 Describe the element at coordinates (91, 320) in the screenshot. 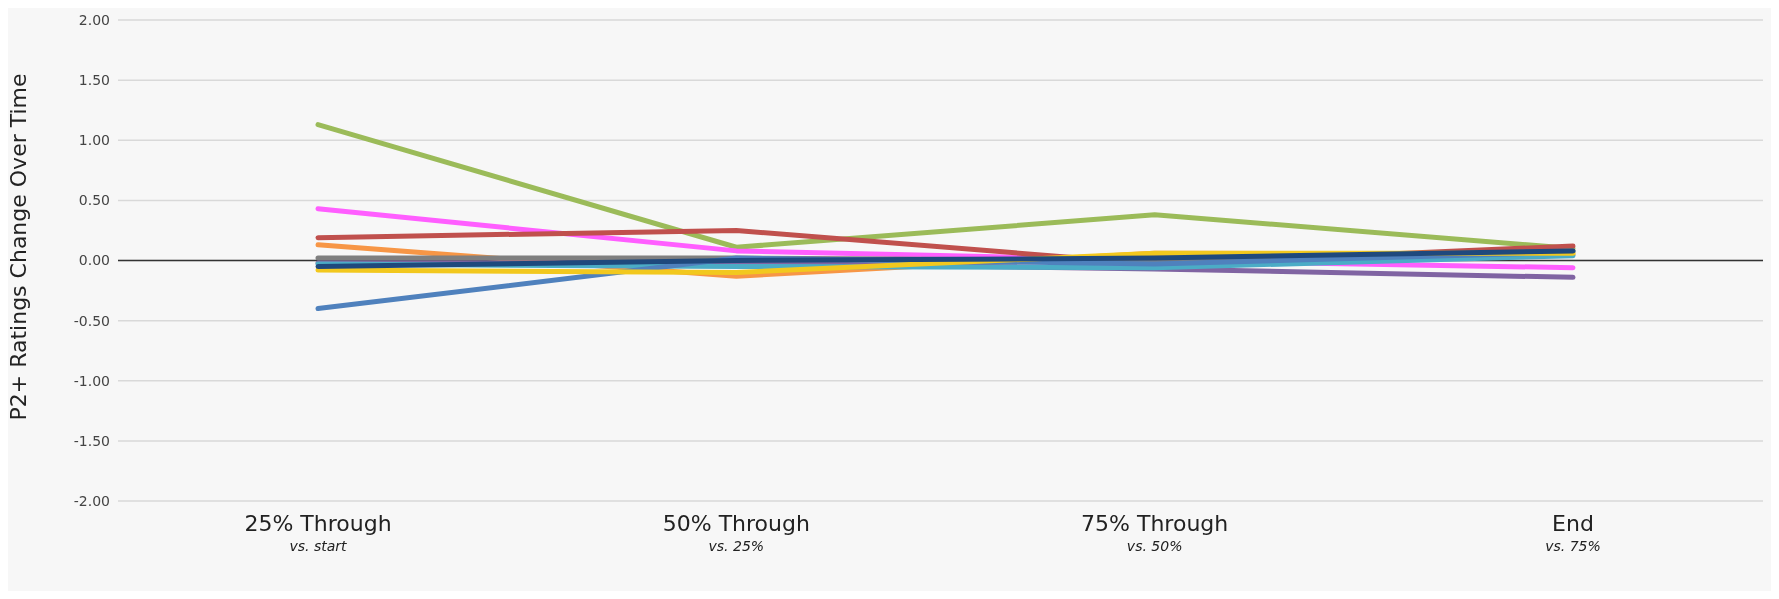

I see `y-tick-label: -0.50` at that location.